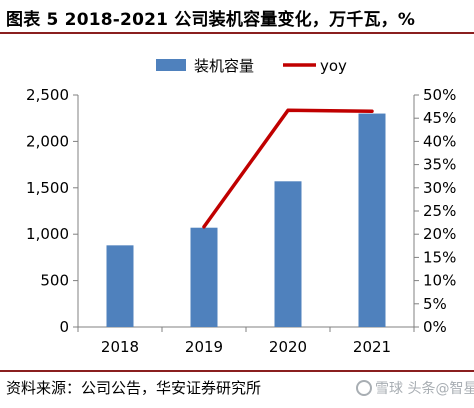  What do you see at coordinates (439, 281) in the screenshot?
I see `y-right-tick-label: 10%` at bounding box center [439, 281].